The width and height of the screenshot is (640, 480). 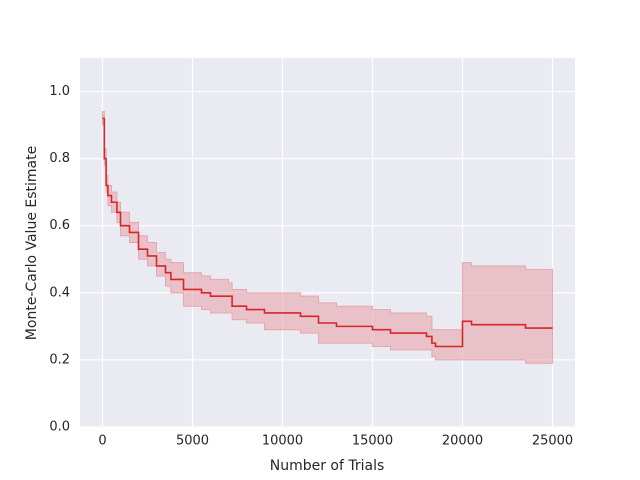 What do you see at coordinates (102, 441) in the screenshot?
I see `x-tick-label: 0` at bounding box center [102, 441].